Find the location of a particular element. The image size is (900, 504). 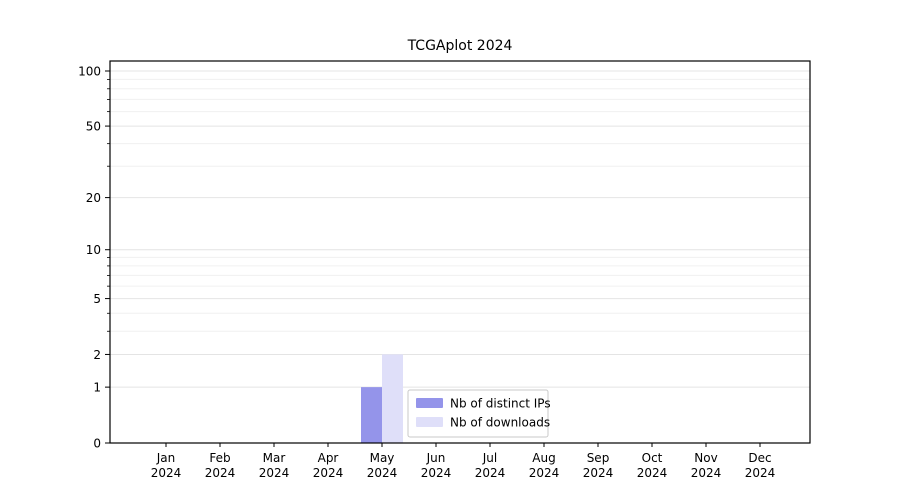

legend-swatch-nb-of-distinct-ips is located at coordinates (429, 403).